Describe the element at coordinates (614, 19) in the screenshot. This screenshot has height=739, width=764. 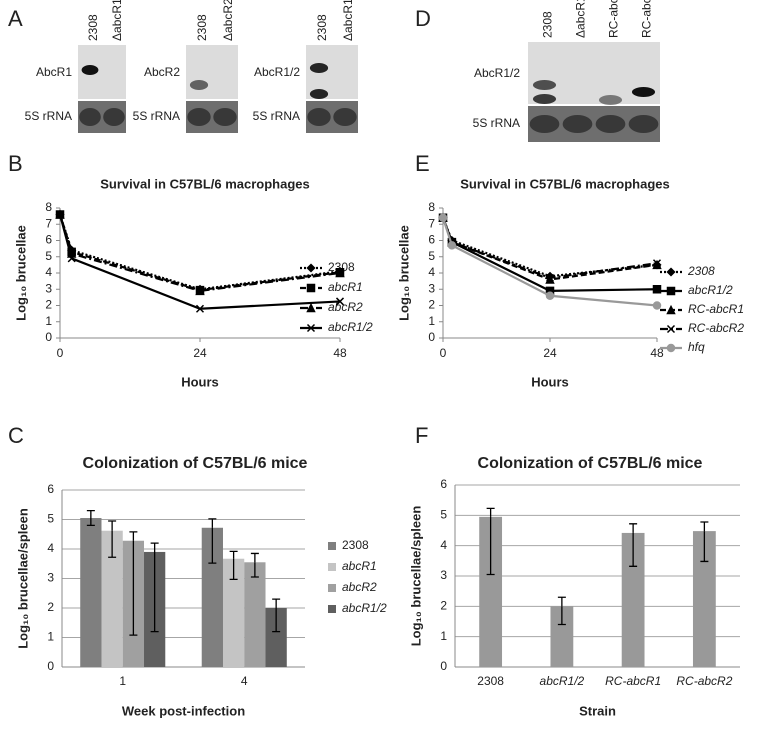
I see `lane-label: RC-abcR1` at that location.